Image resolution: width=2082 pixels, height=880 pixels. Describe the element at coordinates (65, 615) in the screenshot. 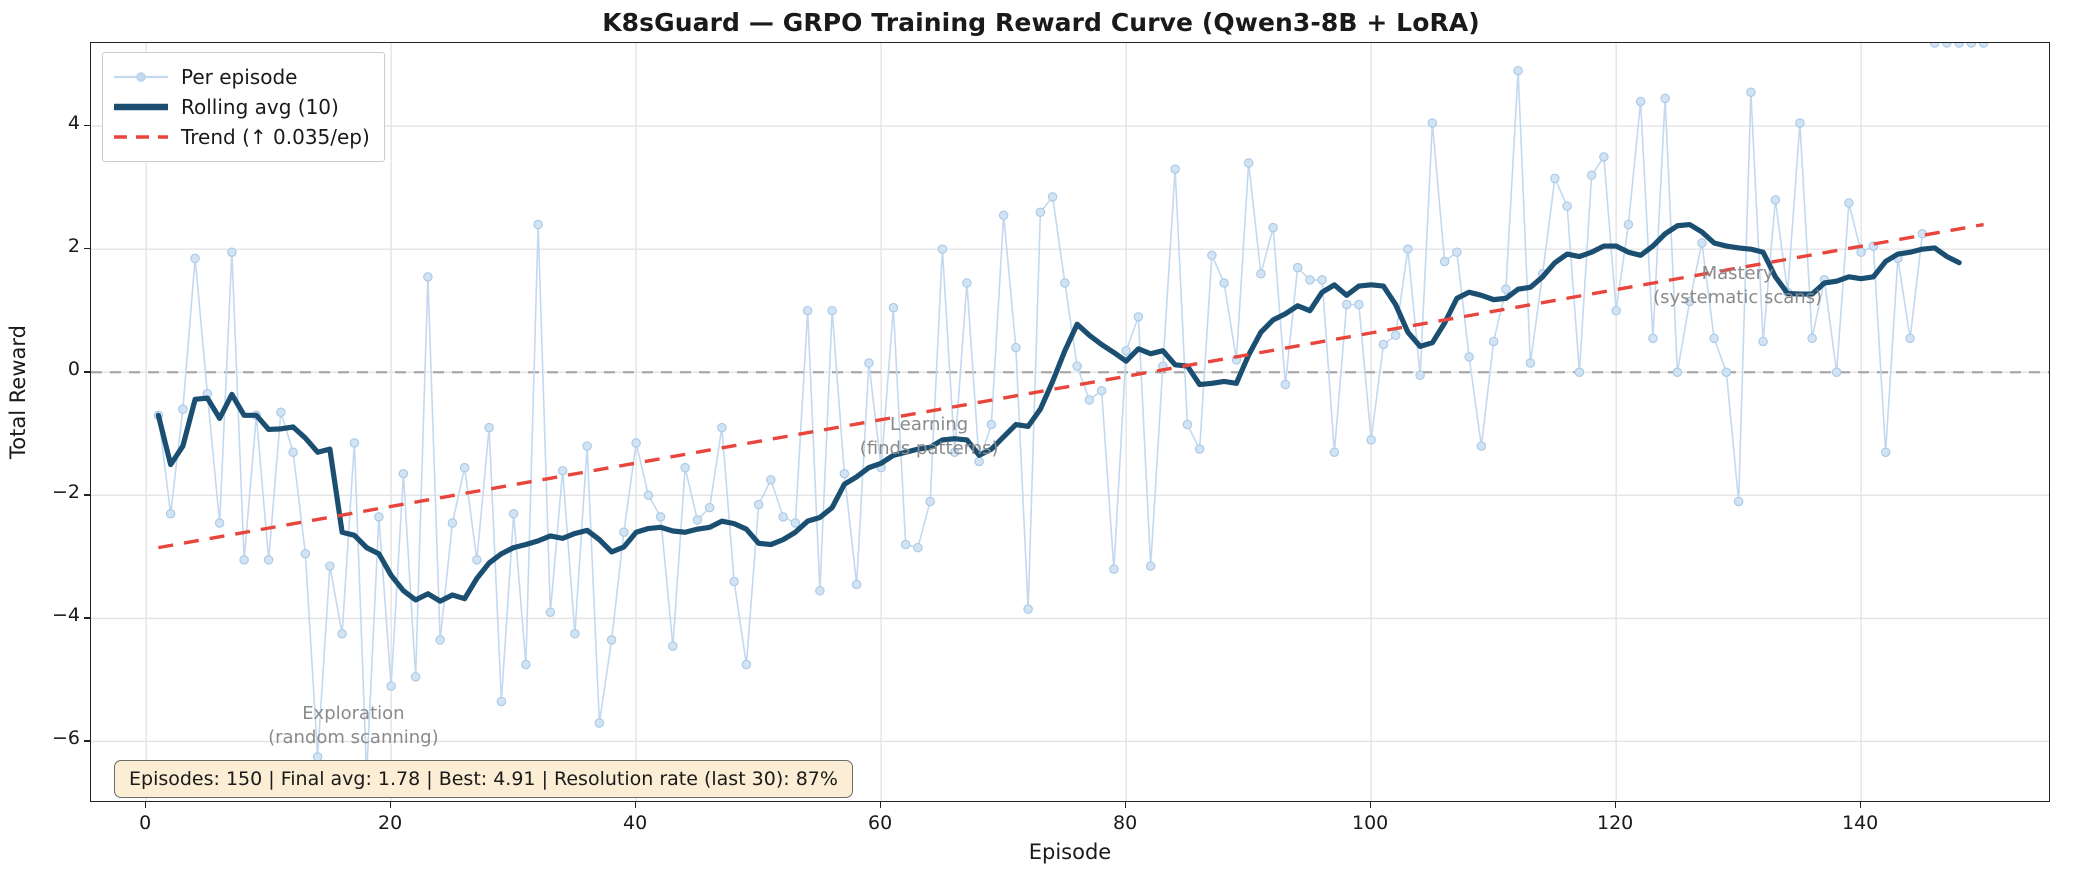

I see `y-tick-label: −4` at that location.